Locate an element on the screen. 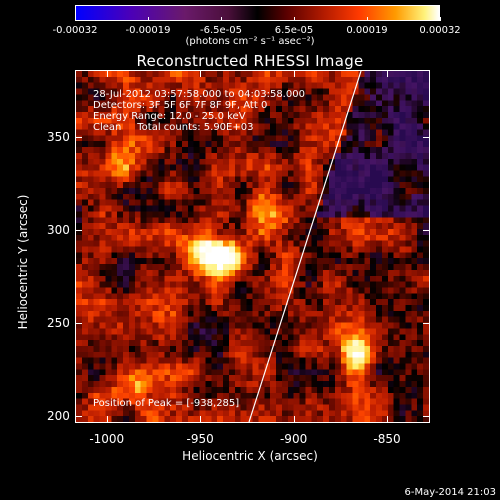  x-tick-label: -900 is located at coordinates (293, 439).